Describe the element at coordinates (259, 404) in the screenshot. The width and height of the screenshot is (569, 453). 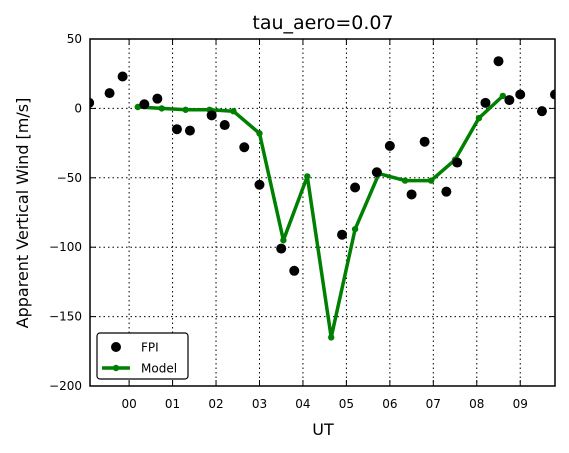
I see `x-tick-label: 03` at that location.